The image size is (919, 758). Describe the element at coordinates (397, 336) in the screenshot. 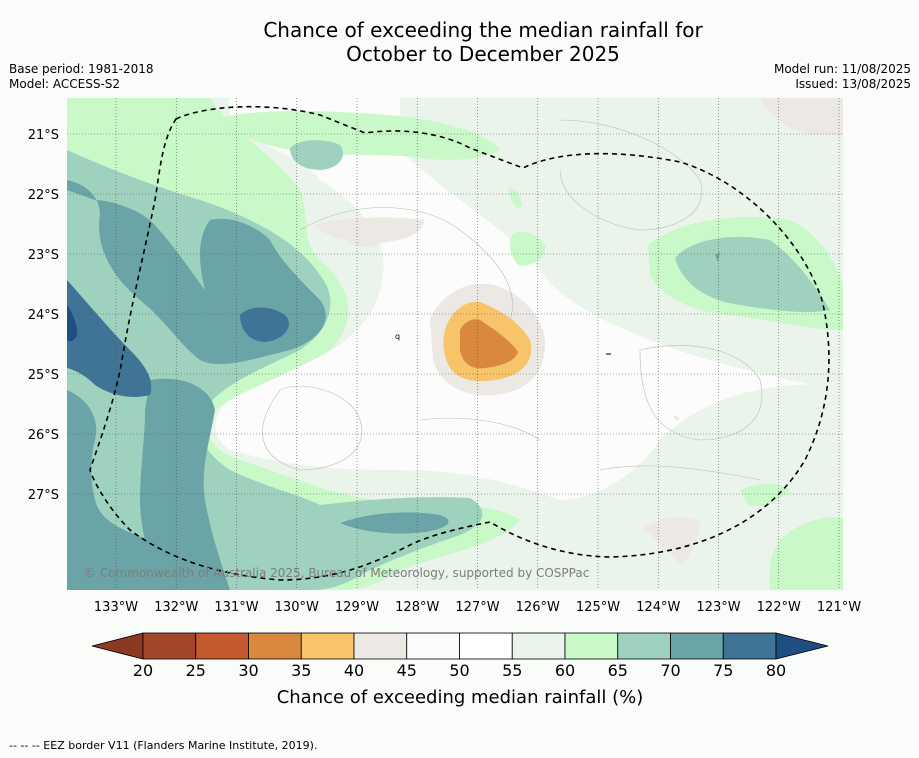

I see `contour-mark-a: q` at that location.